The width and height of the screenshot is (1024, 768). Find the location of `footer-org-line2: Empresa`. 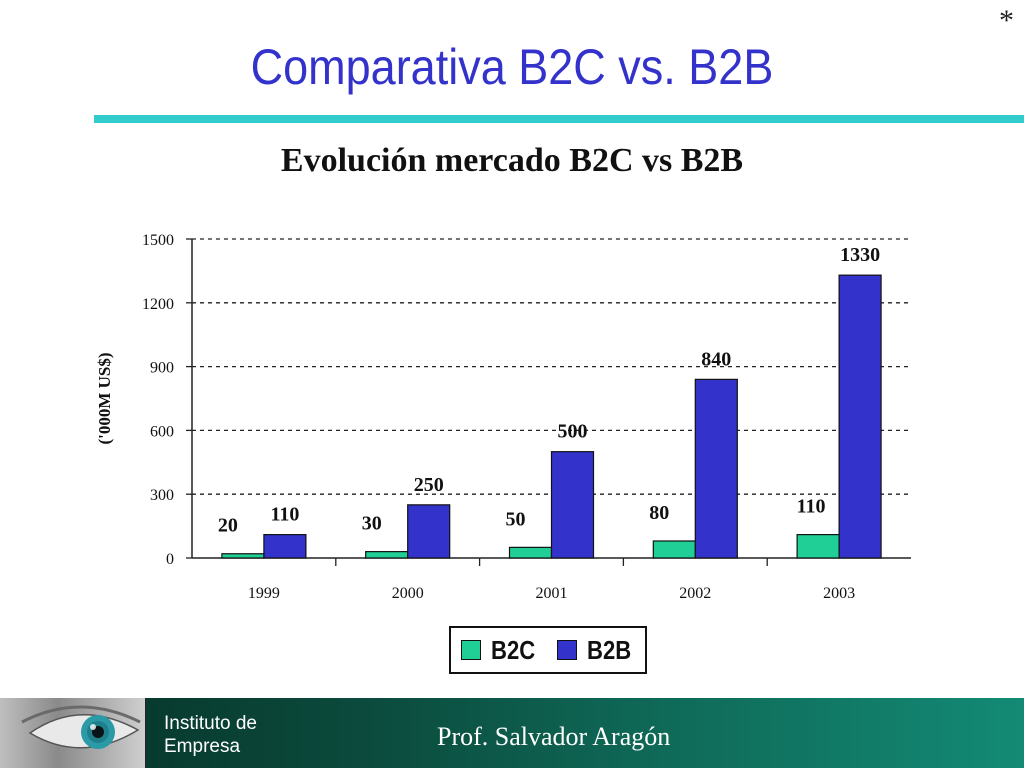

footer-org-line2: Empresa is located at coordinates (202, 746).